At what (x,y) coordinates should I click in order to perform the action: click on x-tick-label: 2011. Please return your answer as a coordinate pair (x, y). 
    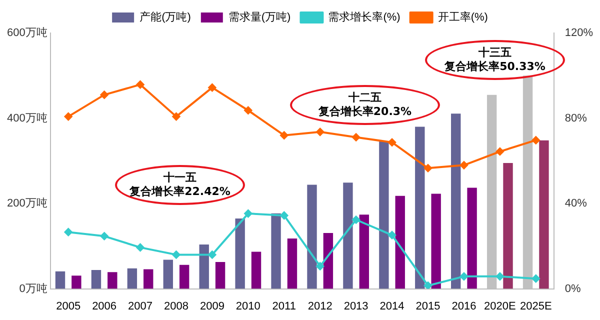
    Looking at the image, I should click on (284, 306).